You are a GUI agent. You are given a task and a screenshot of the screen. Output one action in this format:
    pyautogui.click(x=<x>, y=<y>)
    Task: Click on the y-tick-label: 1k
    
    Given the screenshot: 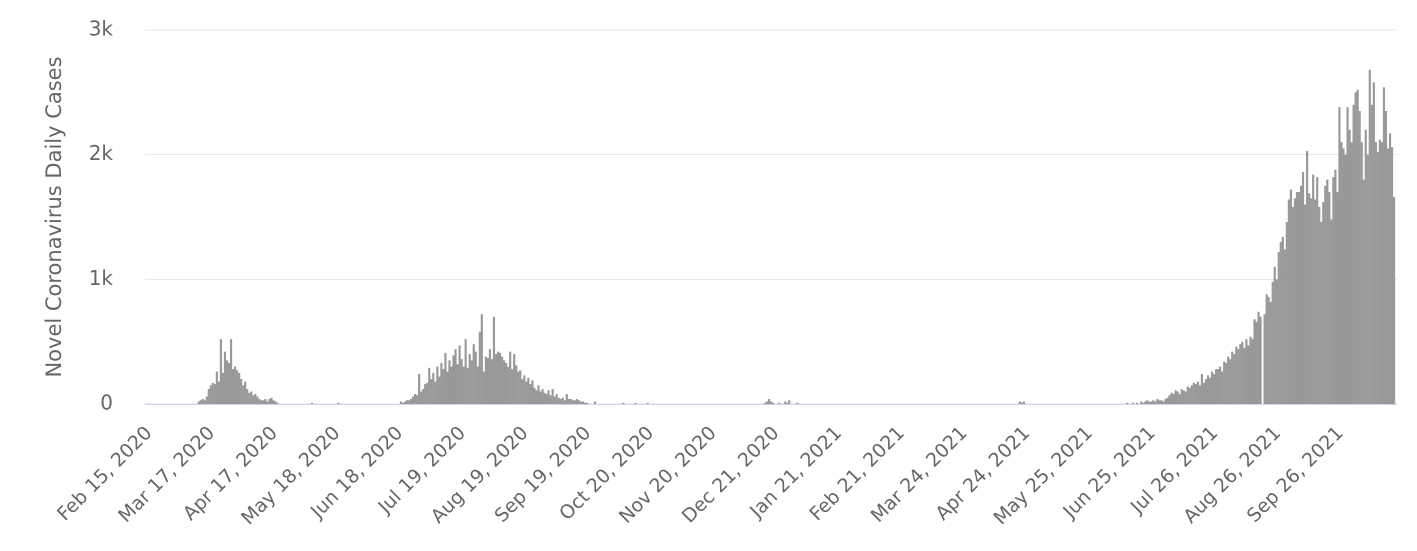 What is the action you would take?
    pyautogui.click(x=101, y=278)
    